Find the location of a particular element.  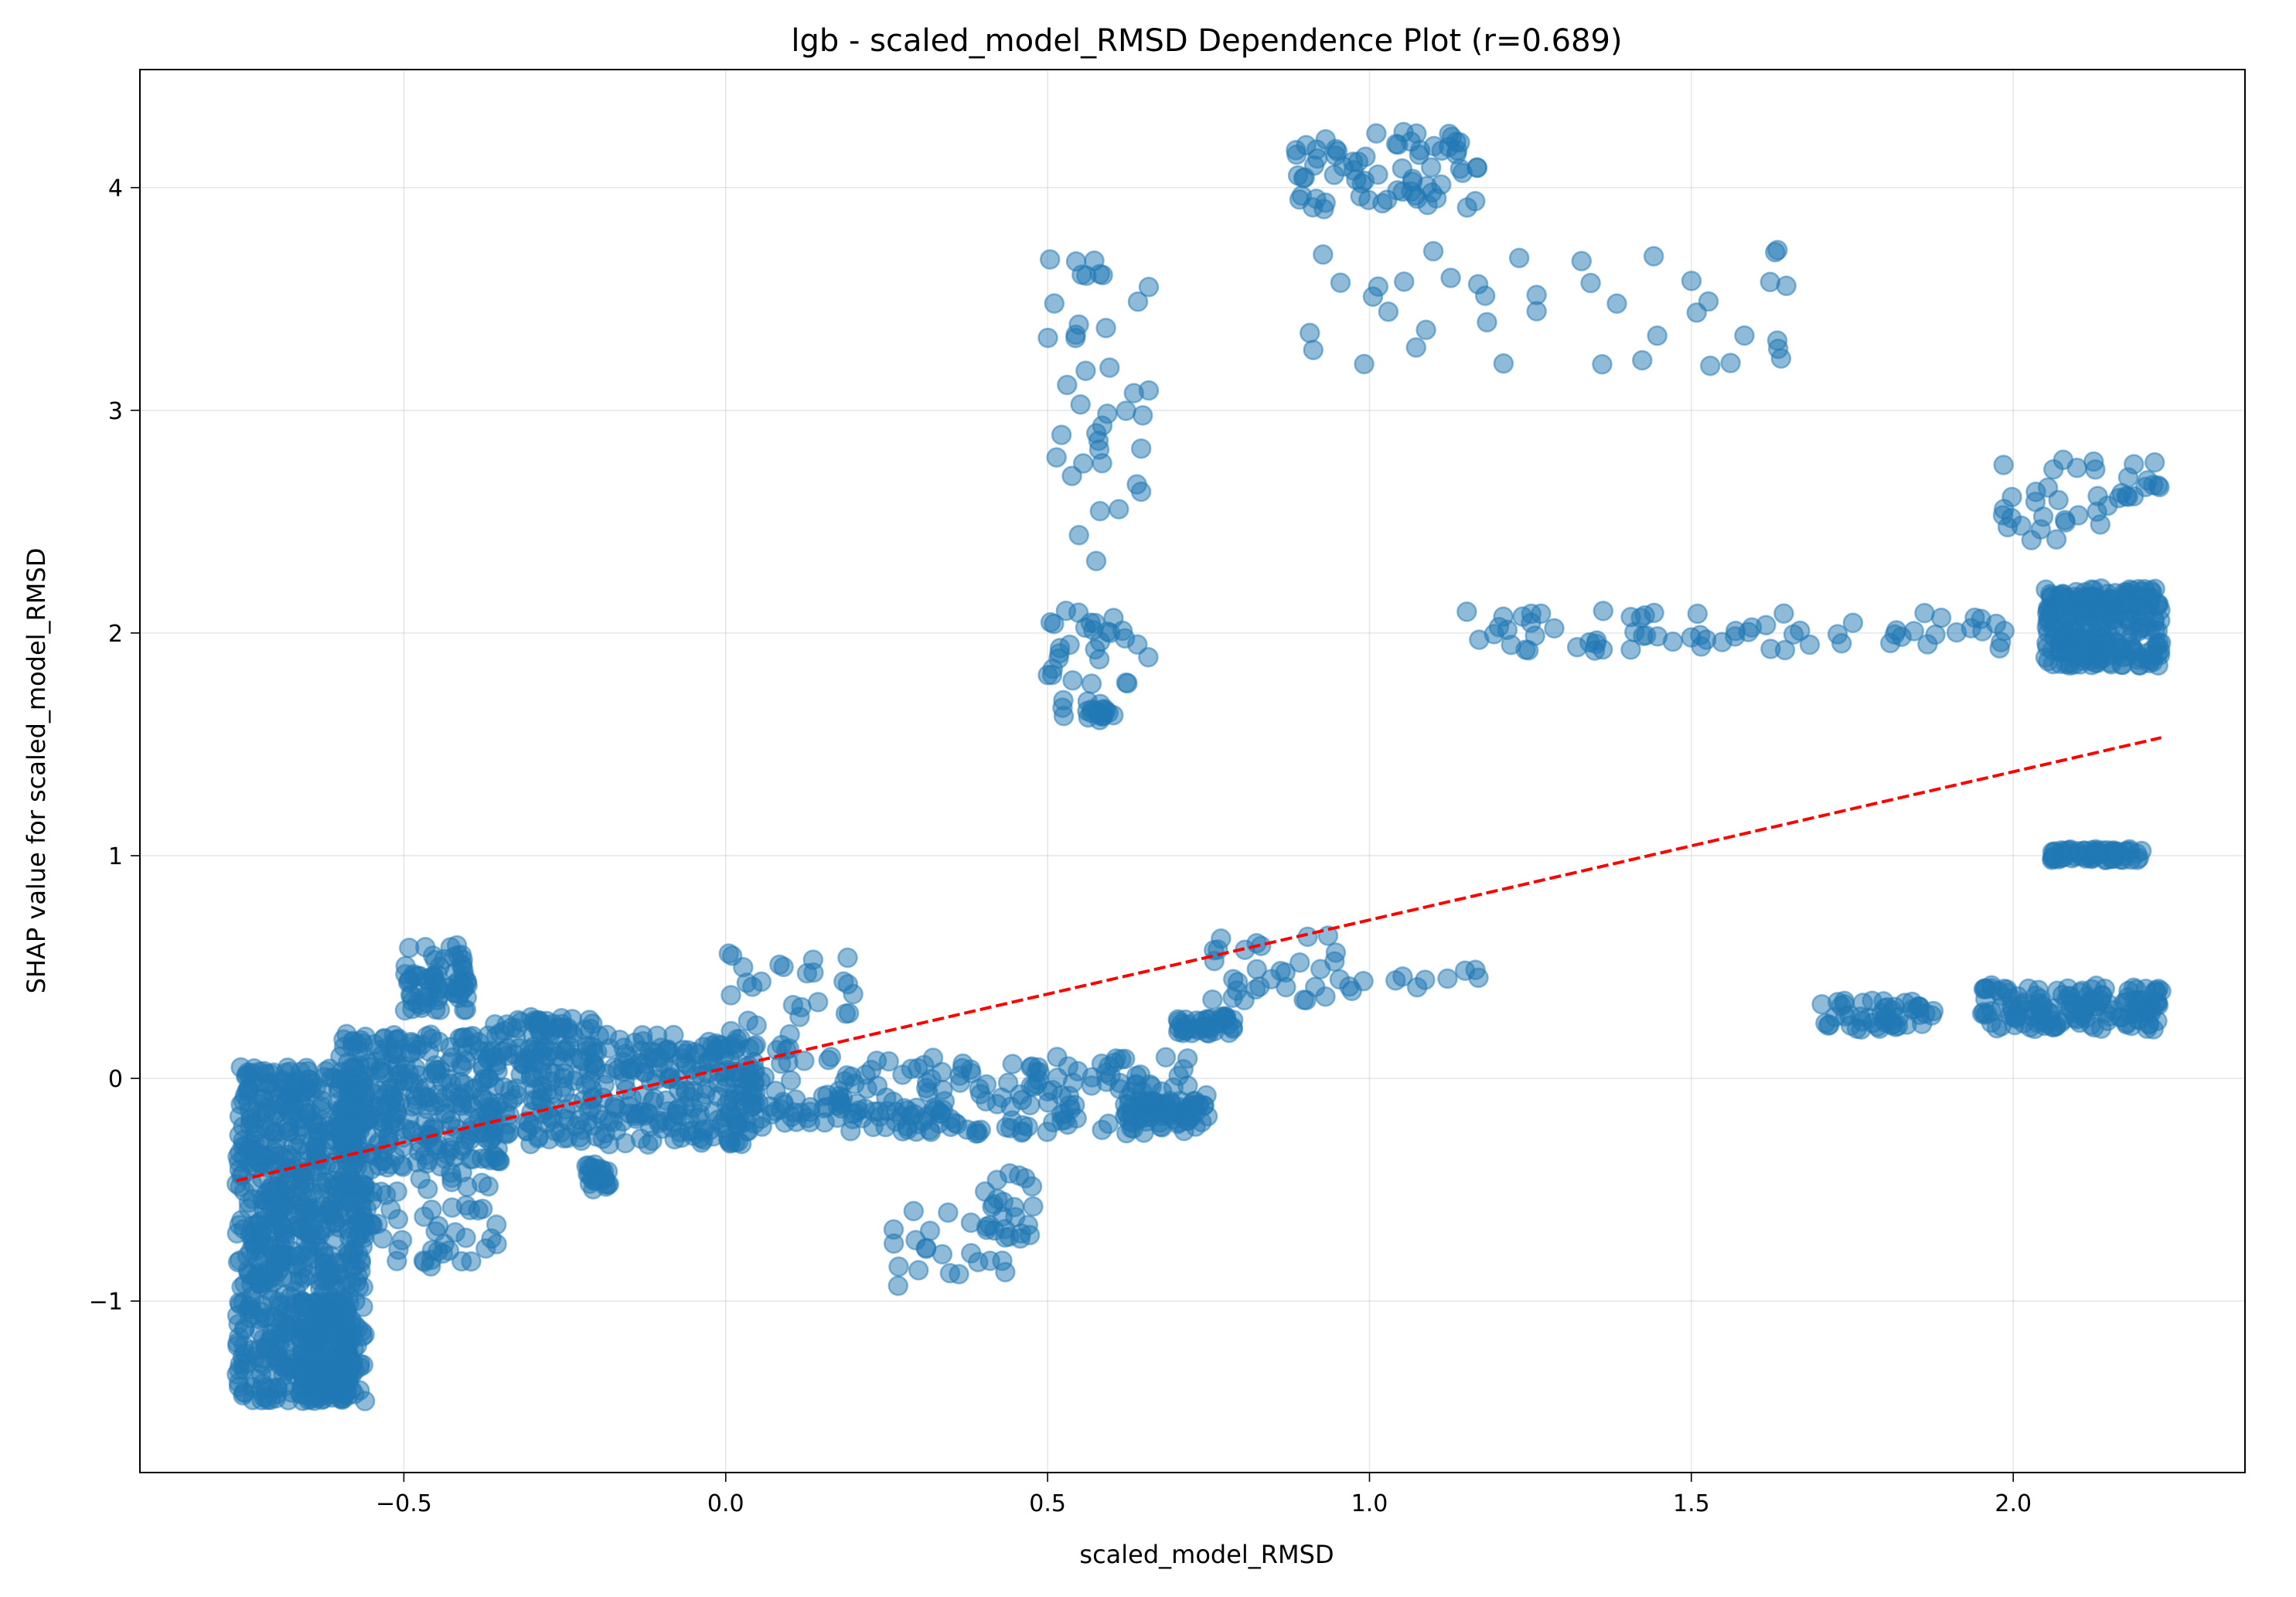

x-tick-label: 0.0 is located at coordinates (725, 1503).